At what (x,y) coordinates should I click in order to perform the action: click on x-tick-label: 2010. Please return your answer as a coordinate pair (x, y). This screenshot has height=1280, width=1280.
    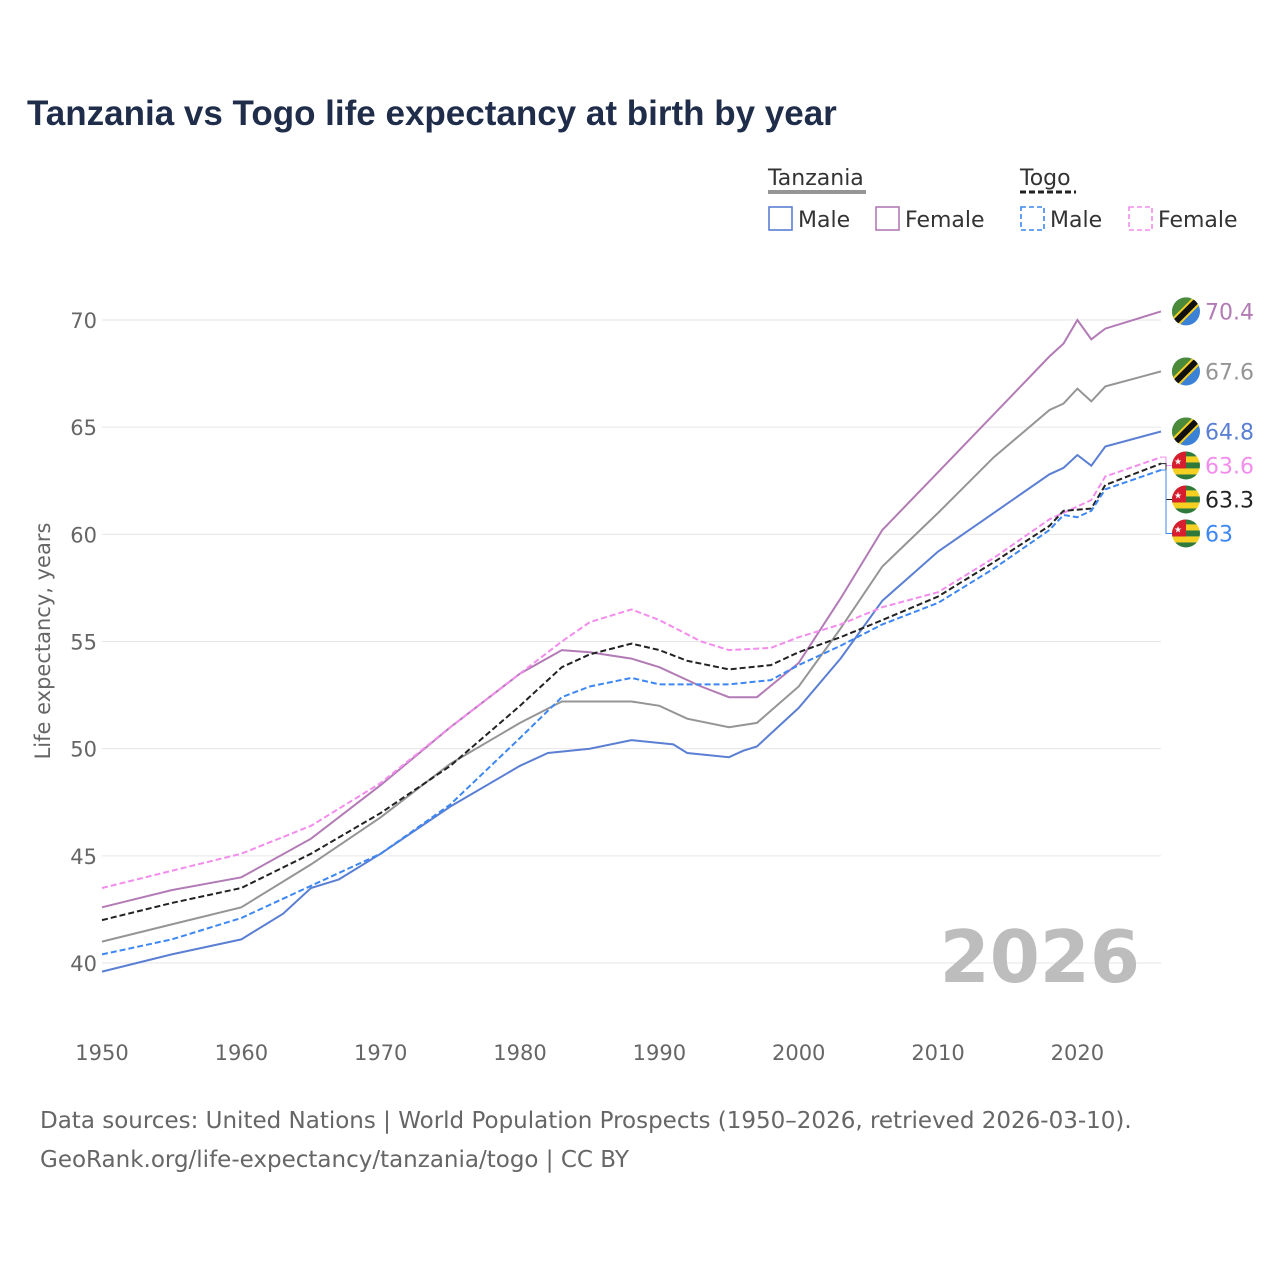
    Looking at the image, I should click on (937, 1053).